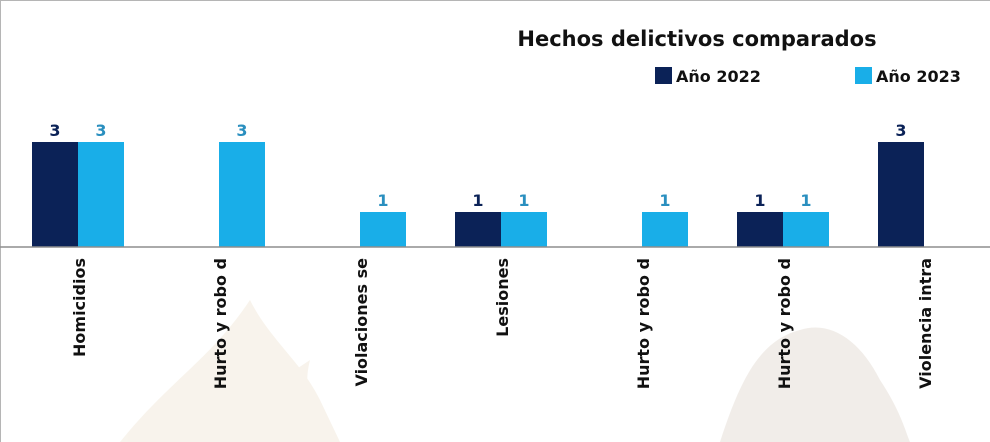  Describe the element at coordinates (241, 130) in the screenshot. I see `value-label-2-2: 3` at that location.